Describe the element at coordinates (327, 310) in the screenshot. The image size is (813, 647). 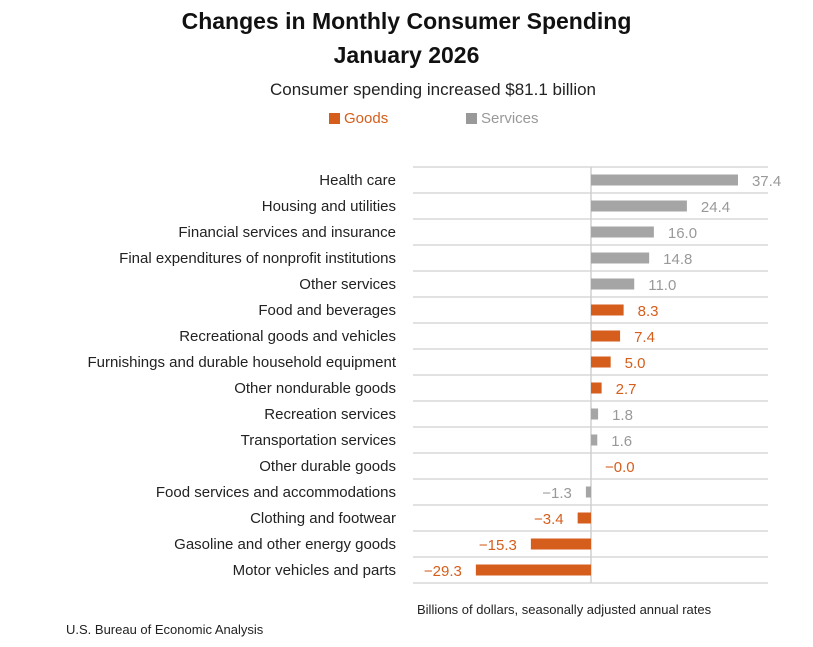
I see `category-label: Food and beverages` at that location.